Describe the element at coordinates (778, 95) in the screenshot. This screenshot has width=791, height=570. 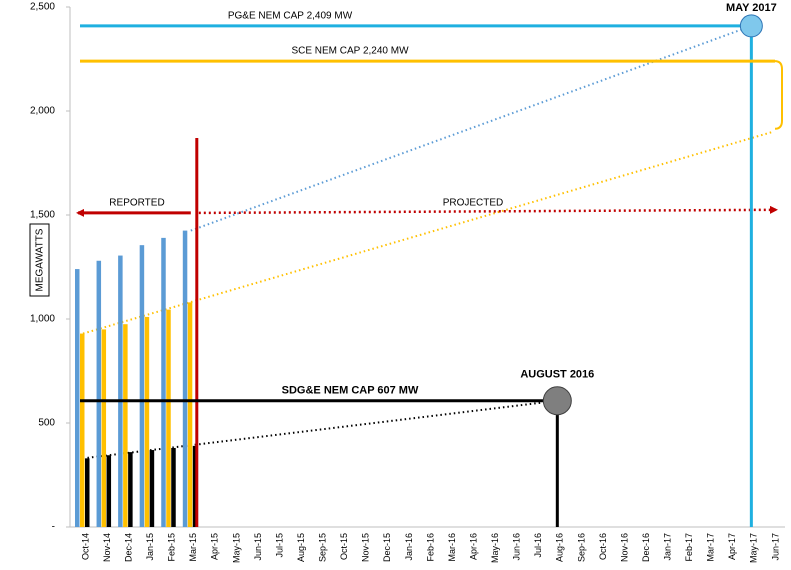
I see `cap-brace` at that location.